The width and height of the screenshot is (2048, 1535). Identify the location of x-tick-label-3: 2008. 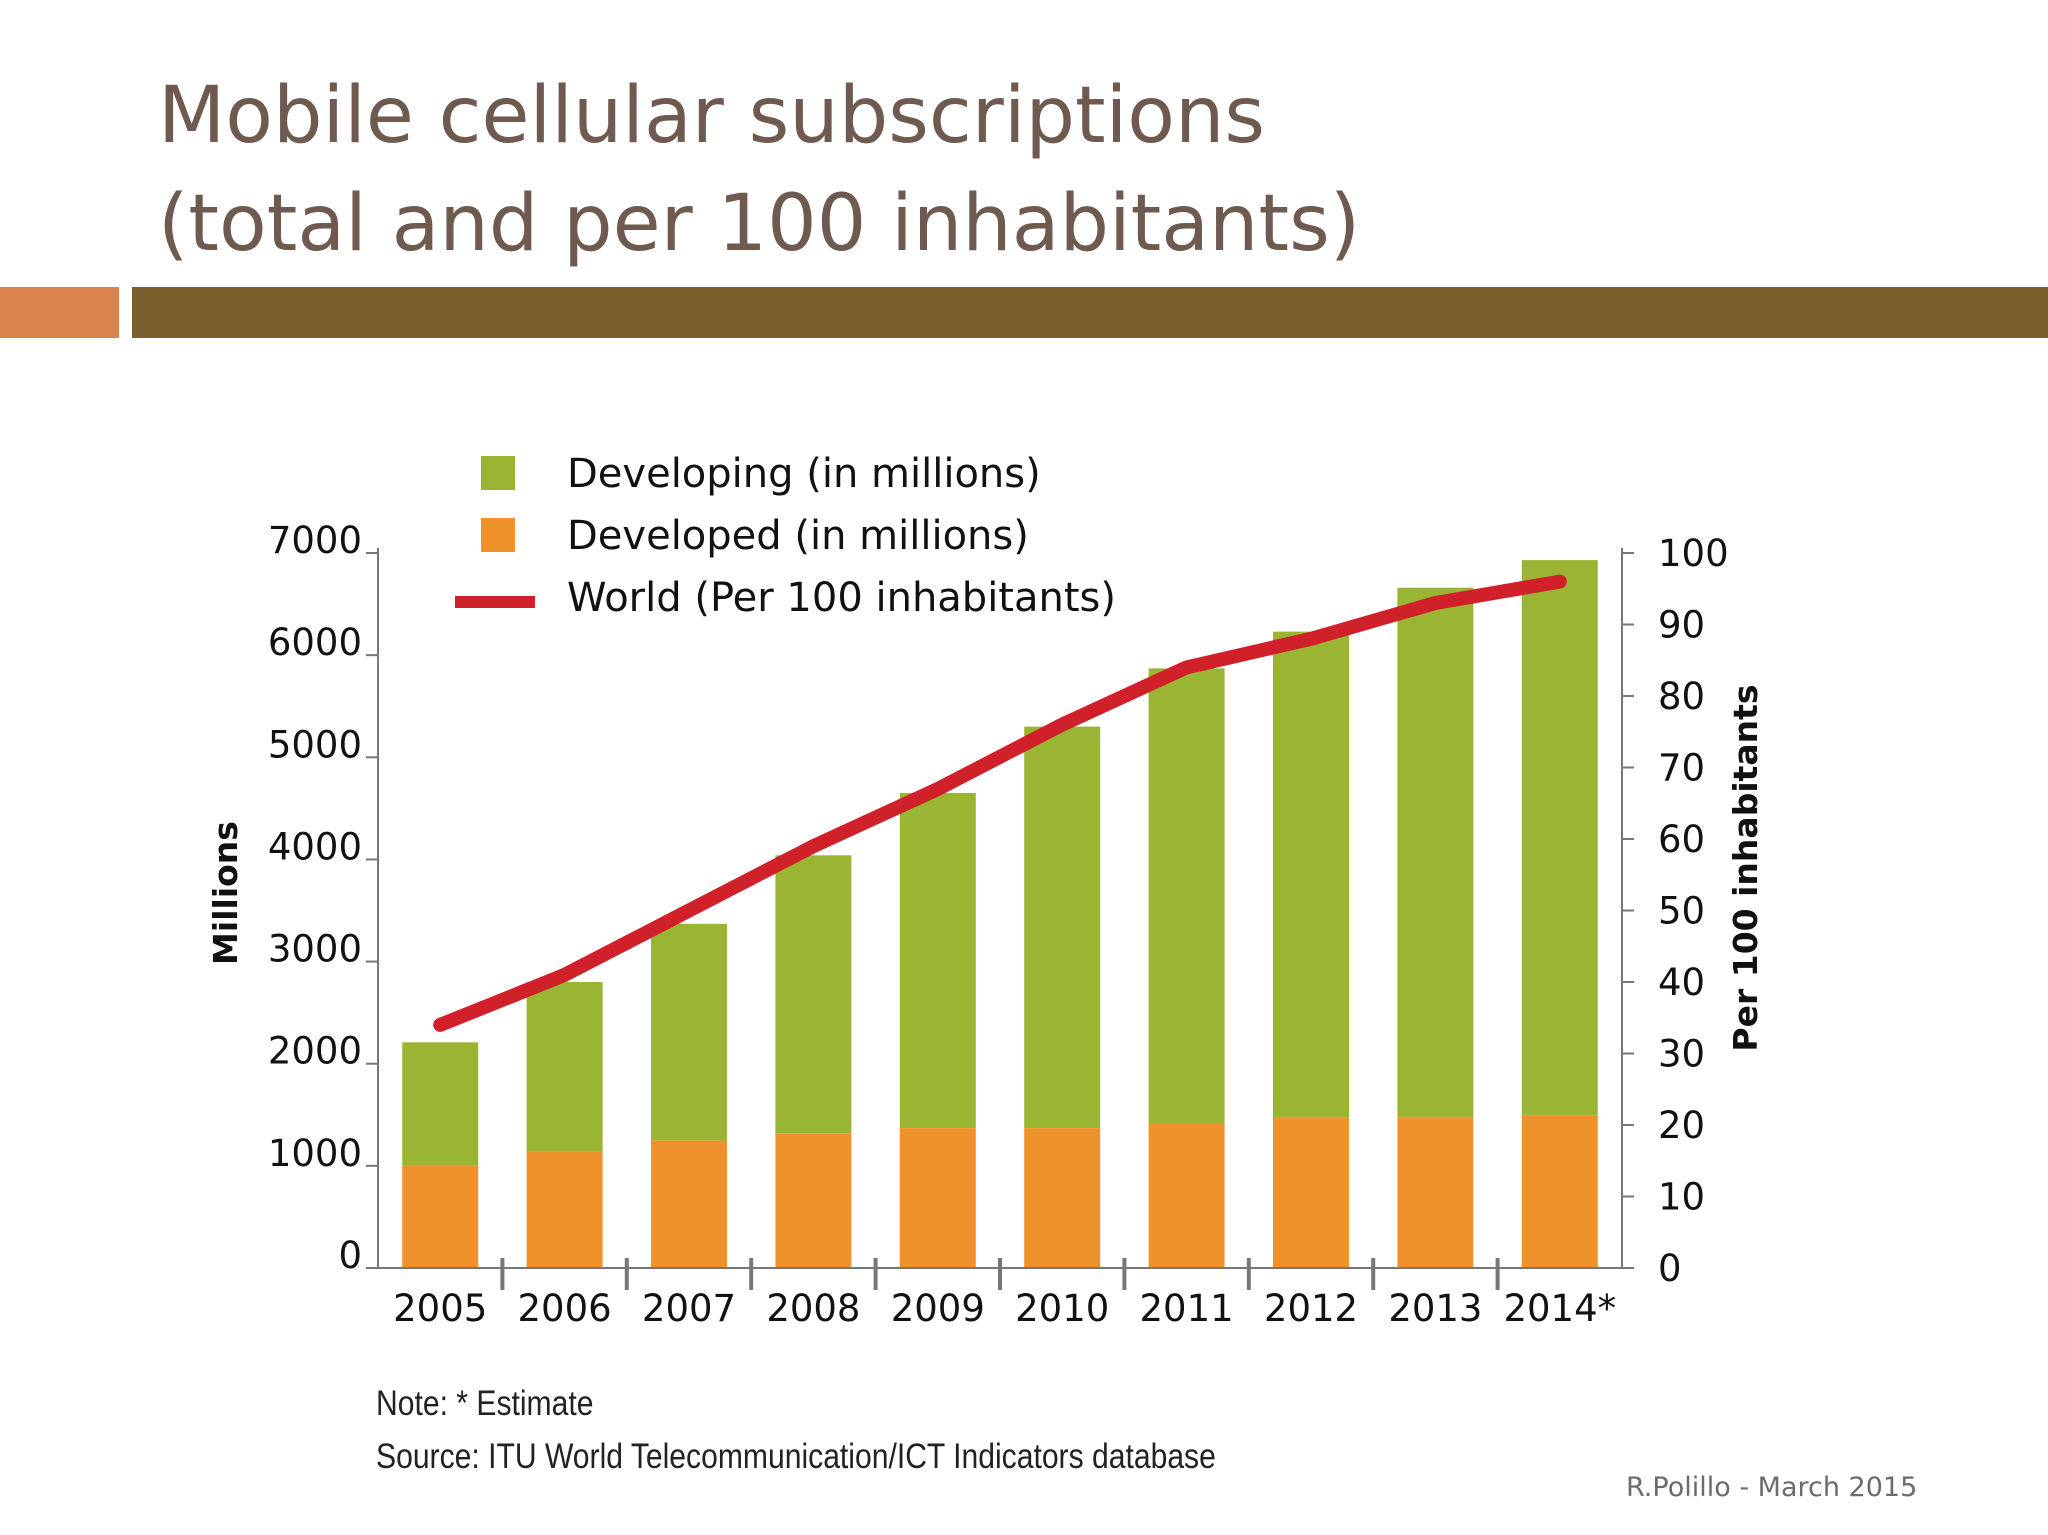
(813, 1308).